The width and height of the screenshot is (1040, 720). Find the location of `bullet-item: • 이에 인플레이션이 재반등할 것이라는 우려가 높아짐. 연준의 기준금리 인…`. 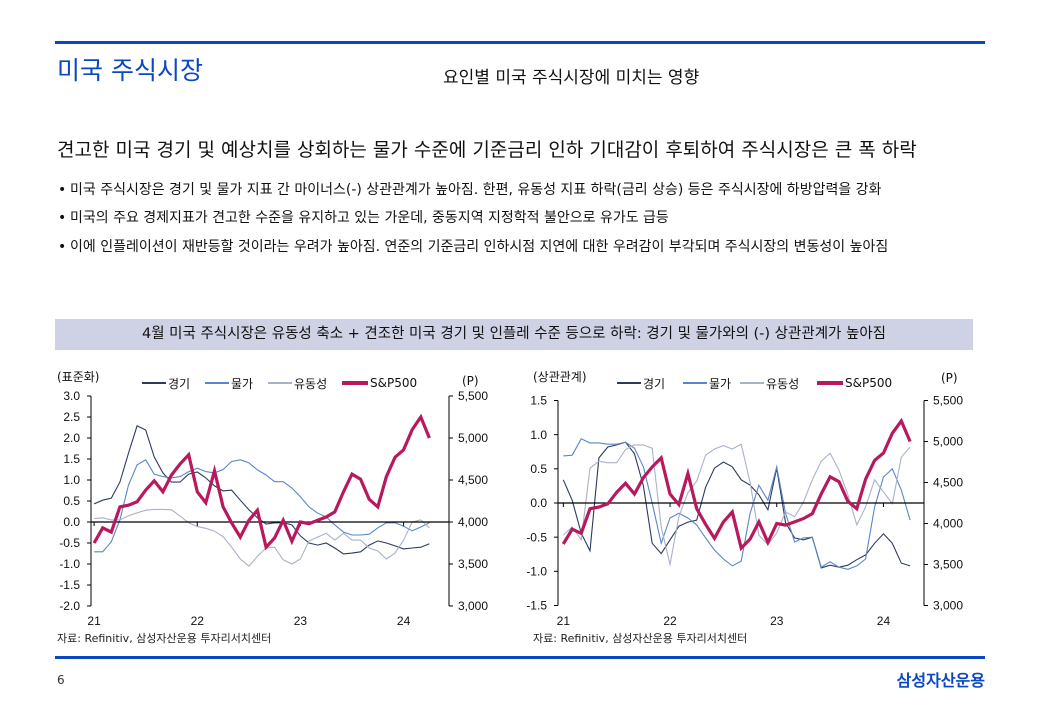

bullet-item: • 이에 인플레이션이 재반등할 것이라는 우려가 높아짐. 연준의 기준금리 인… is located at coordinates (538, 247).